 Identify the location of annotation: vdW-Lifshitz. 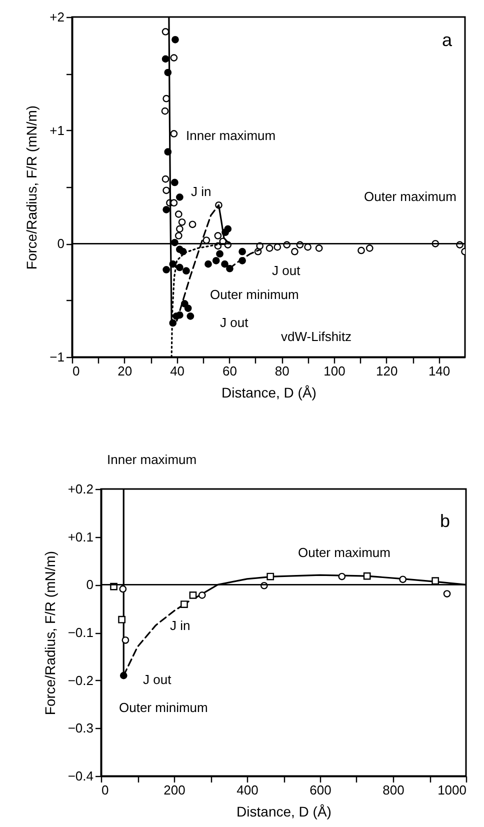
(316, 336).